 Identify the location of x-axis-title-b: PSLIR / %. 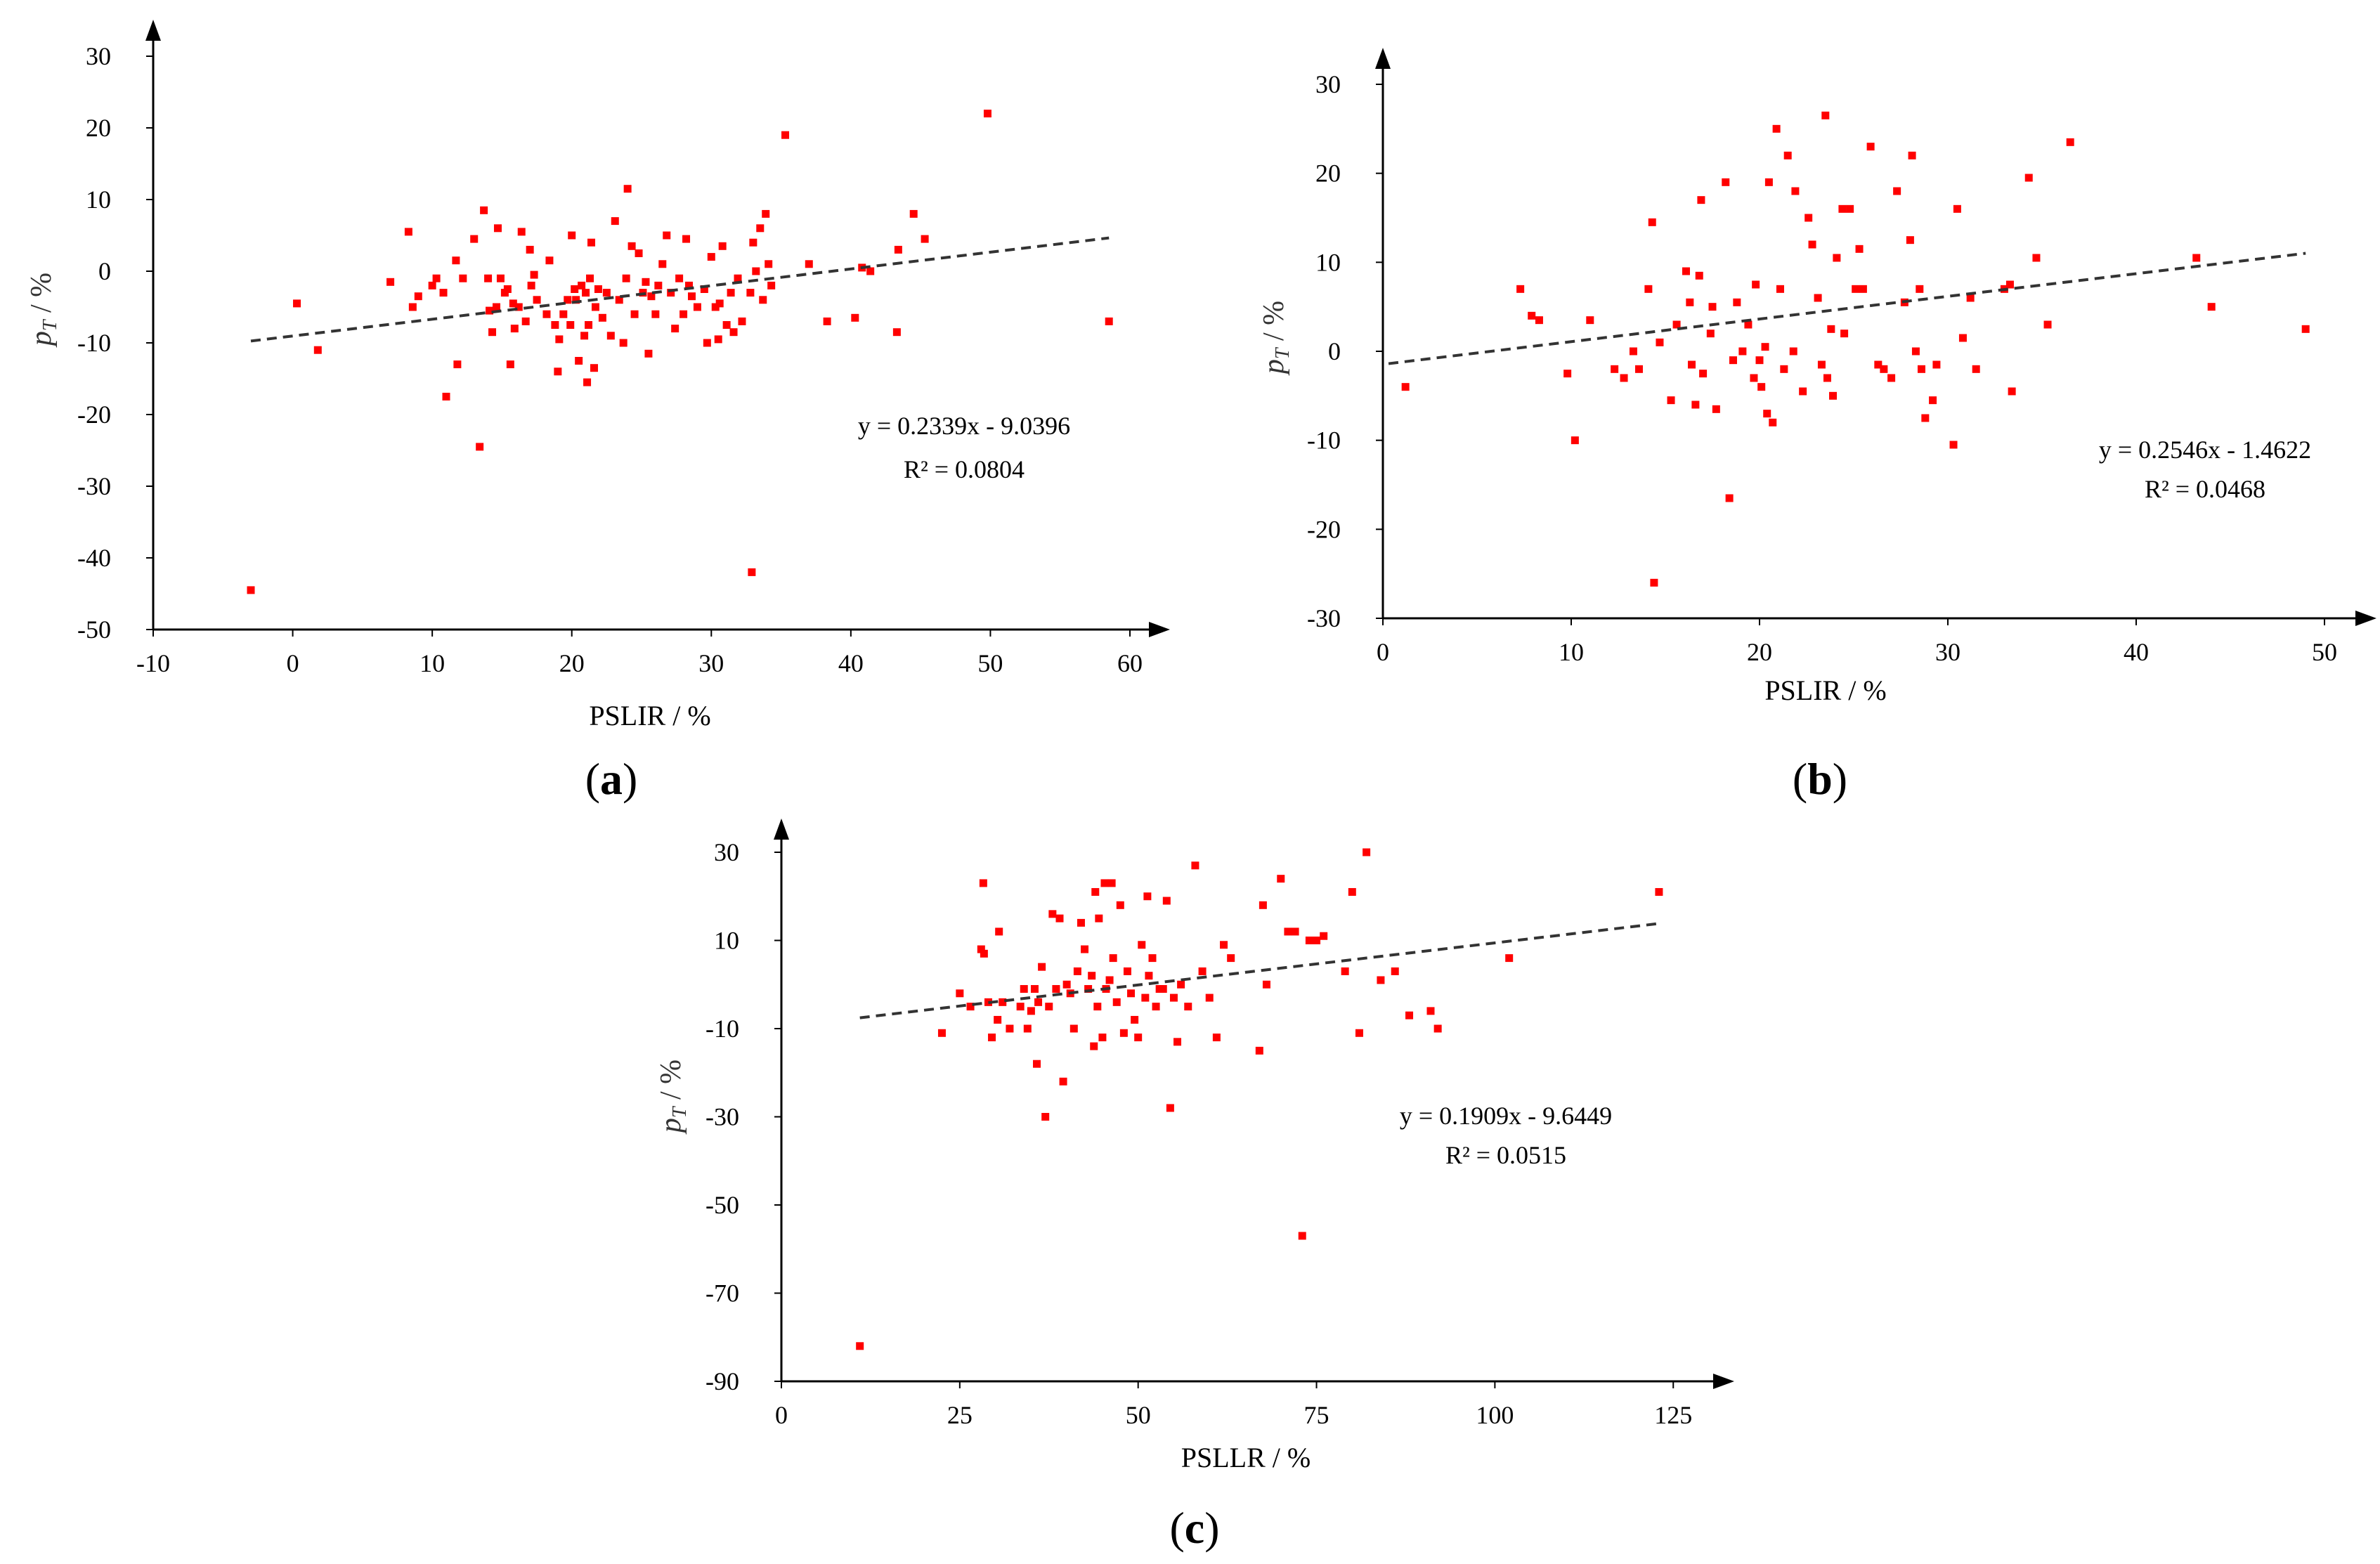
(1825, 691).